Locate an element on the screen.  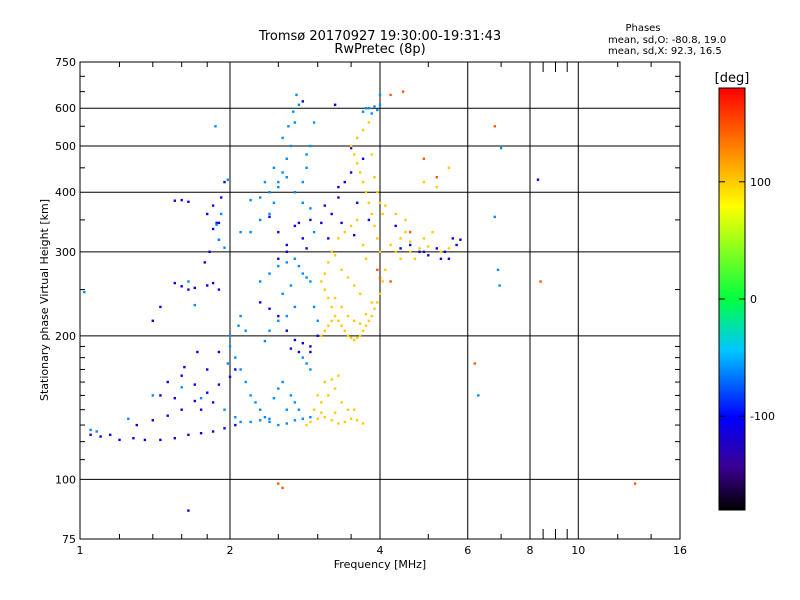
x-tick-label: 8 is located at coordinates (530, 550).